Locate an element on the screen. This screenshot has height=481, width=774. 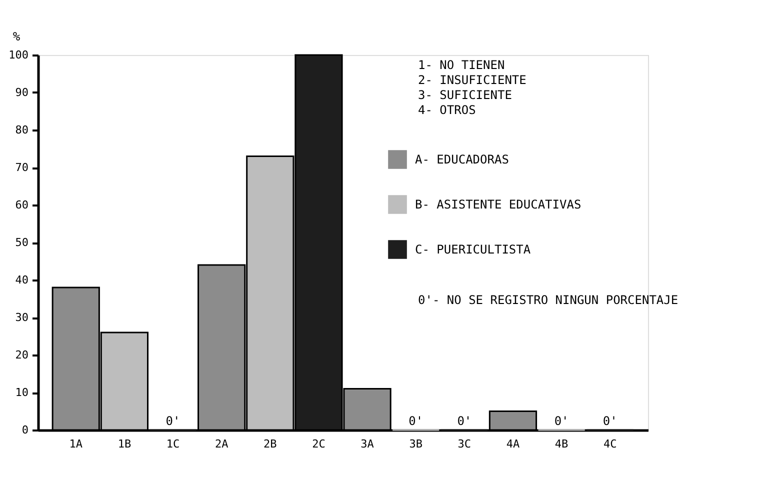
x-tick-label: 1B is located at coordinates (125, 444).